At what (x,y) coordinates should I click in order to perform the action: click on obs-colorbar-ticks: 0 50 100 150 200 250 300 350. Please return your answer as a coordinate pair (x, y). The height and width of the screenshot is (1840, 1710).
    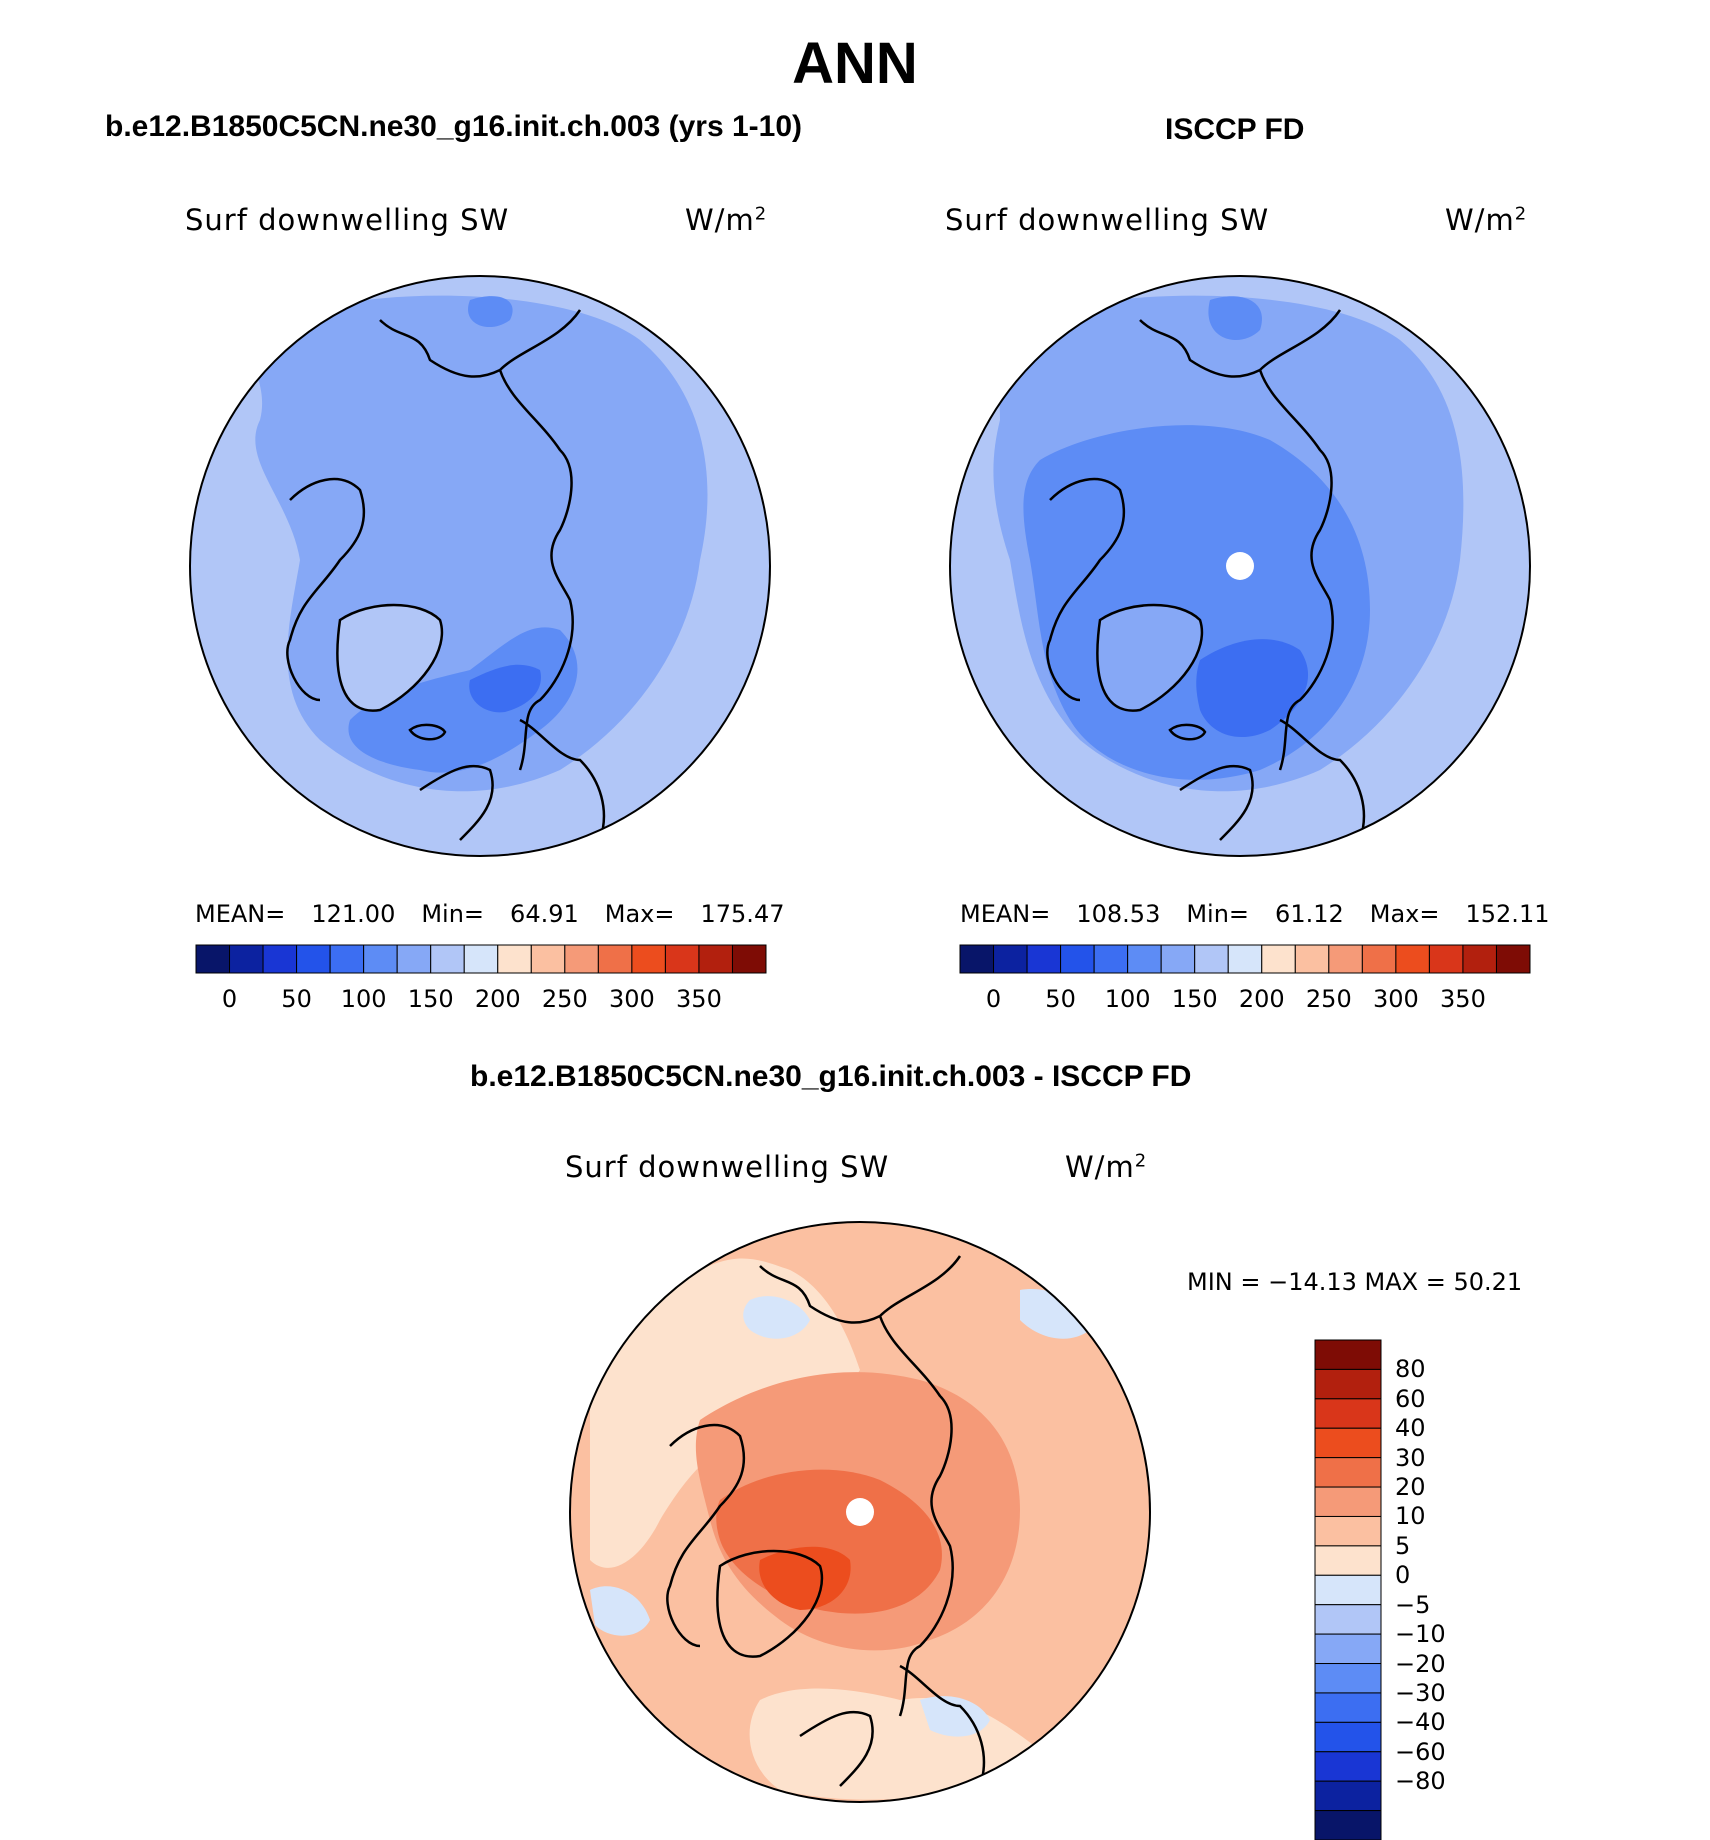
    Looking at the image, I should click on (1245, 1000).